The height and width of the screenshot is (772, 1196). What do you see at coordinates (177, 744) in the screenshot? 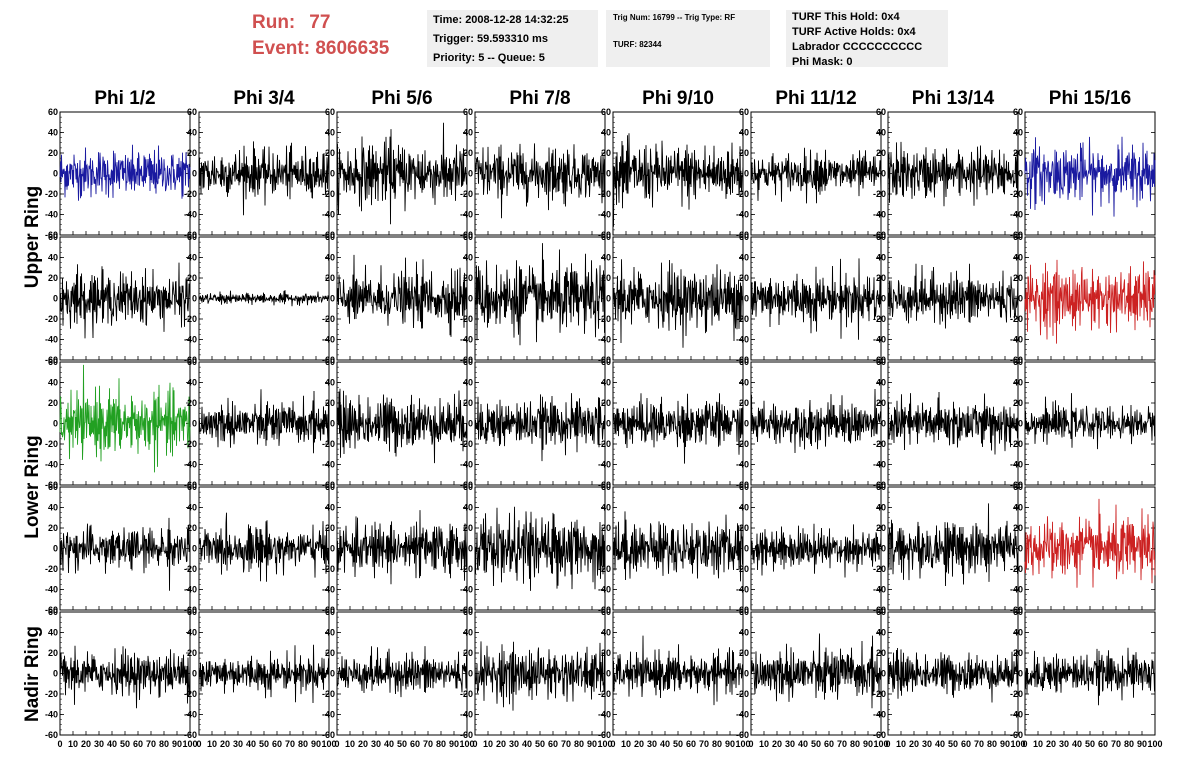
I see `x-tick-label: 90` at bounding box center [177, 744].